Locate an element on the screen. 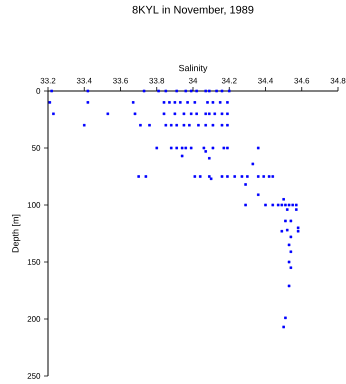 The width and height of the screenshot is (346, 384). x-axis-title: Salinity is located at coordinates (193, 68).